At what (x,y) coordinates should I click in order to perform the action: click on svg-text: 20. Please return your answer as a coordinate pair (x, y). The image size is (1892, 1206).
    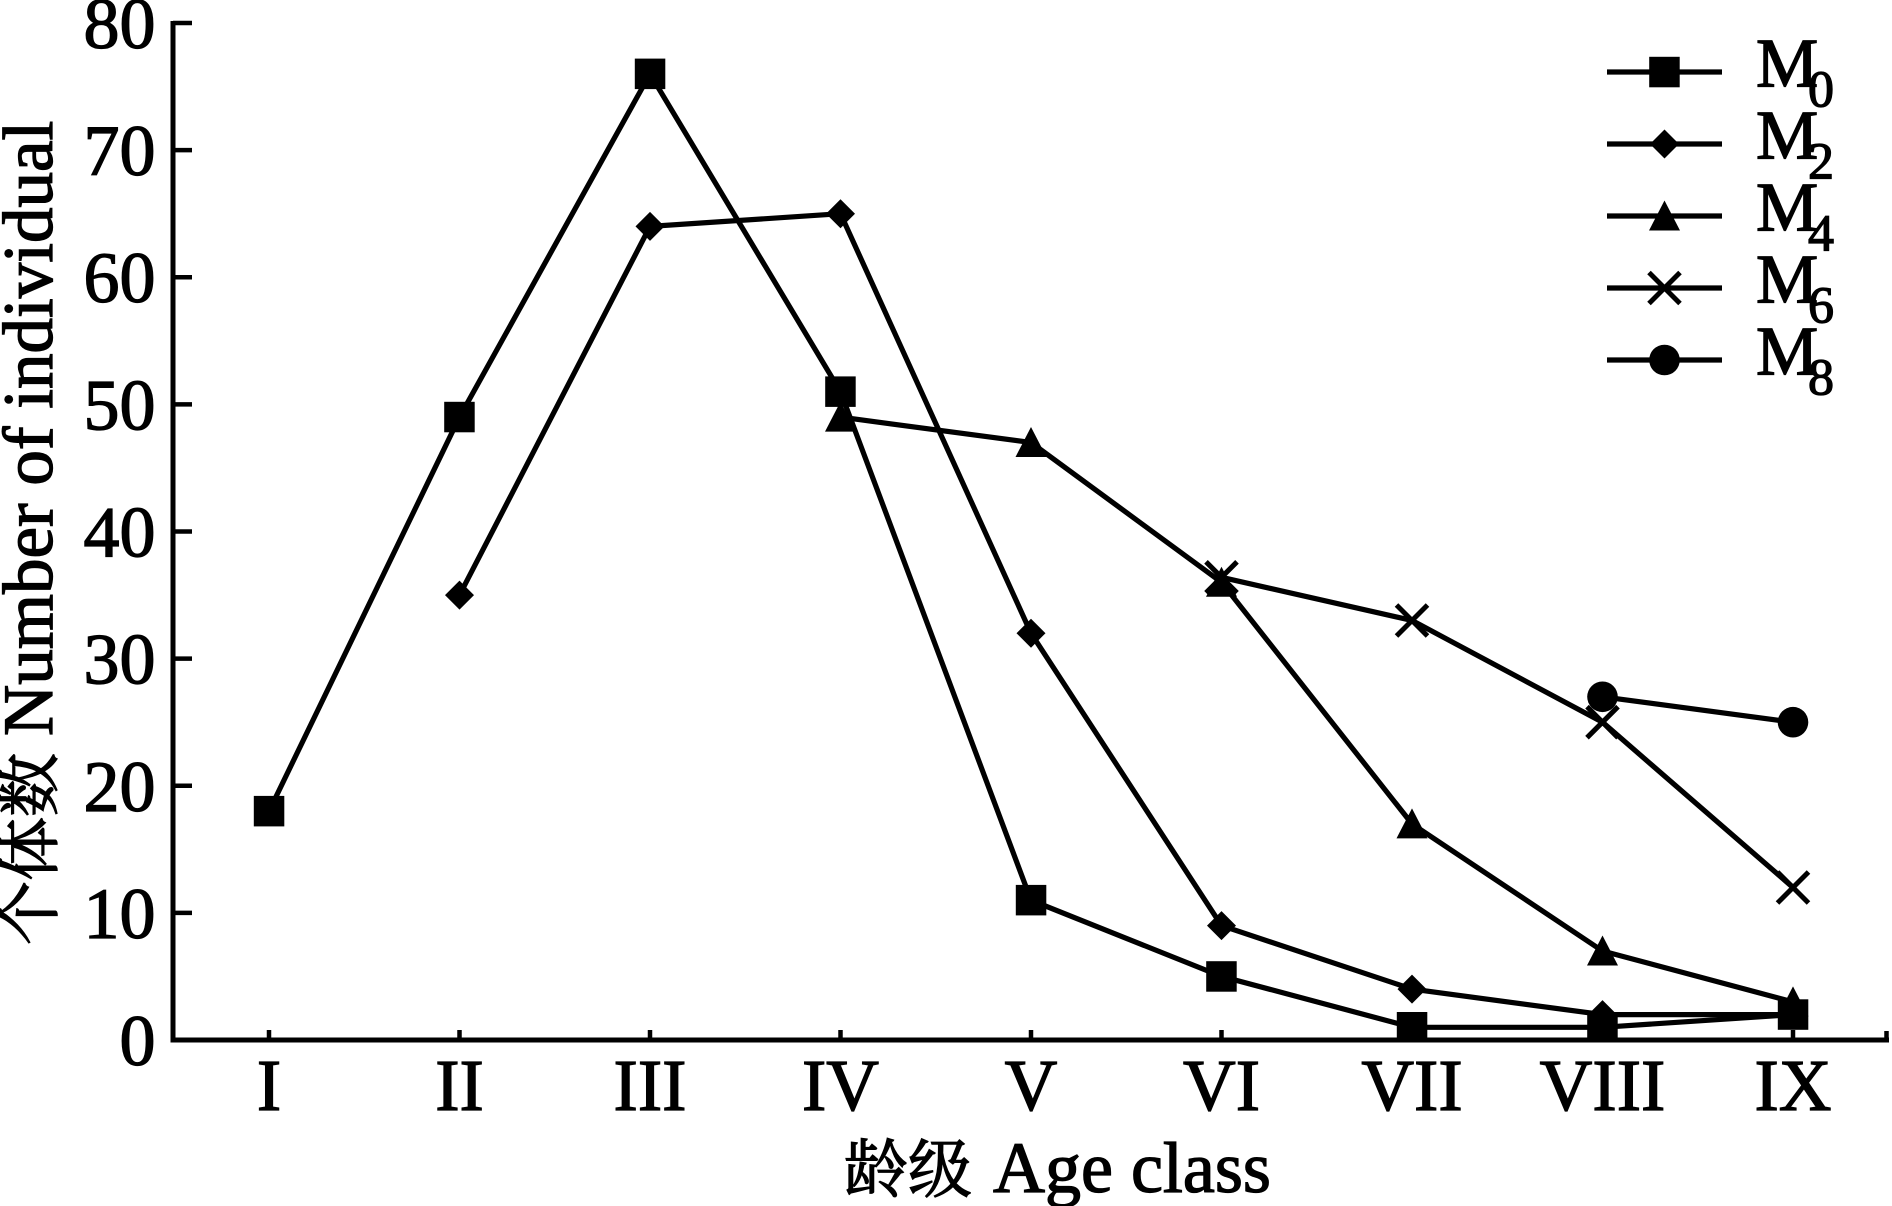
    Looking at the image, I should click on (120, 787).